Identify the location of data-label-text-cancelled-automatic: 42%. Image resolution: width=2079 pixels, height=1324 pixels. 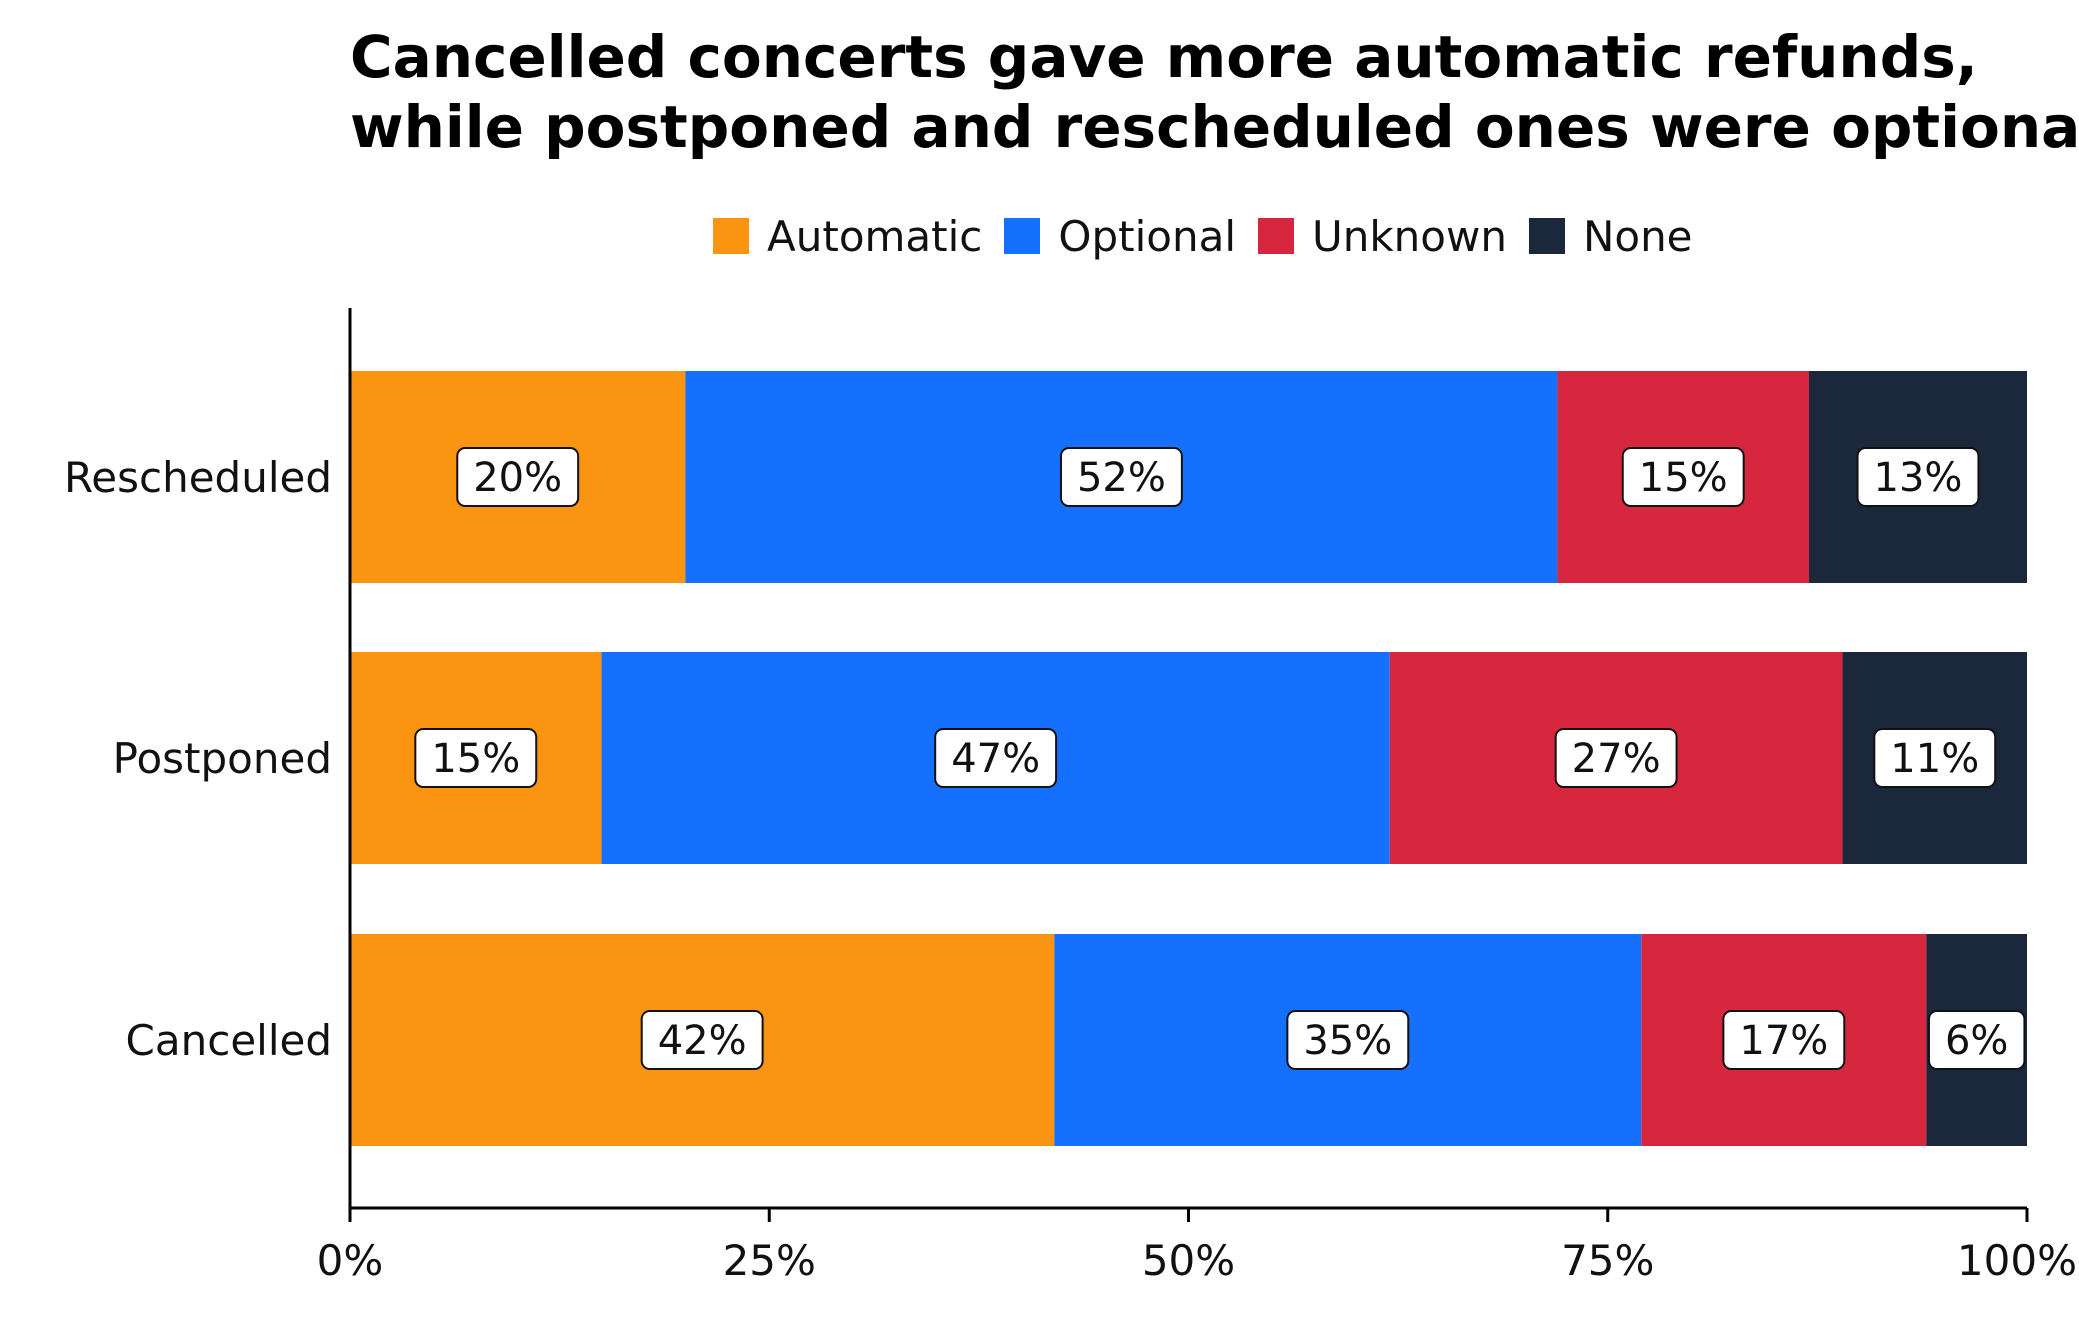
(702, 1041).